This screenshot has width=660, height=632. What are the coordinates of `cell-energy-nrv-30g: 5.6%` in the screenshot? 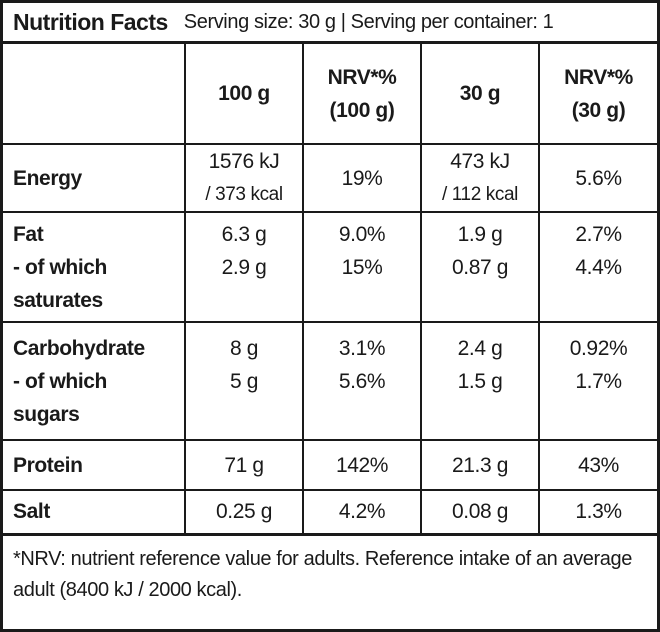 It's located at (597, 178).